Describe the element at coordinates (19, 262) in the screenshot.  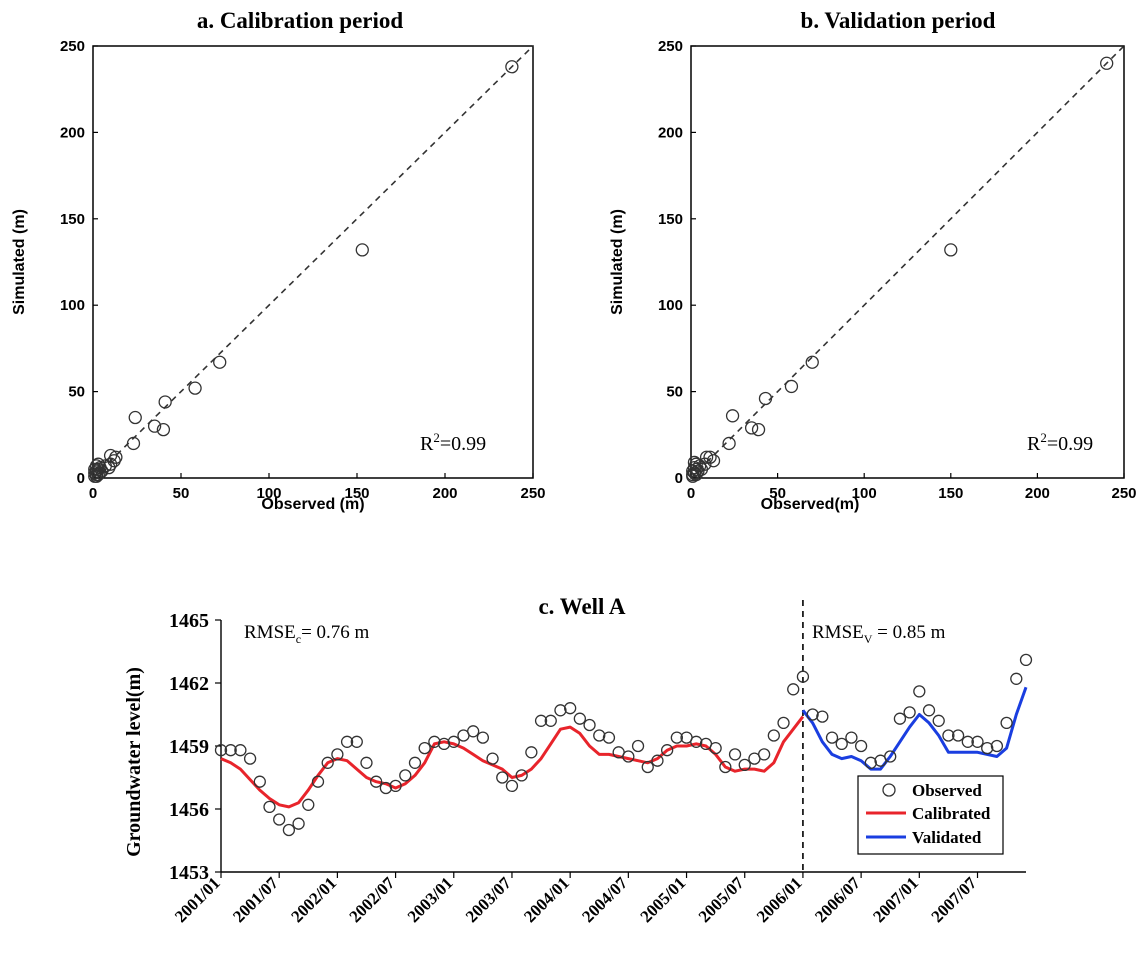
I see `panel-a-y-label: Simulated (m)` at that location.